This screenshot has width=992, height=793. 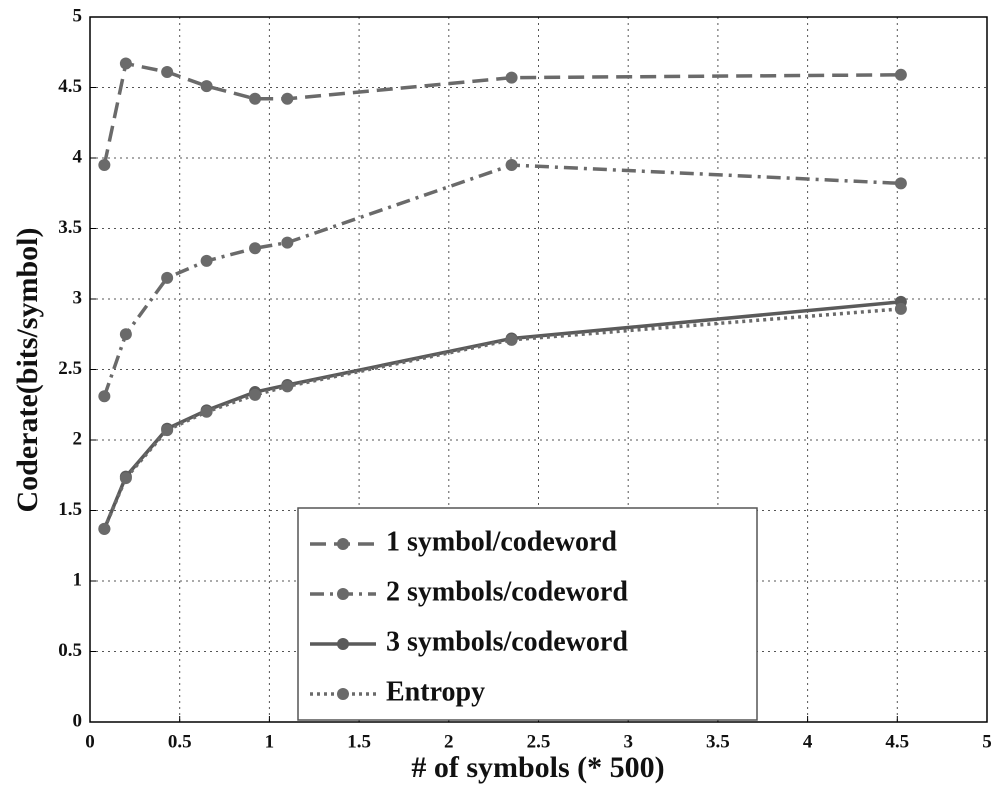 What do you see at coordinates (78, 297) in the screenshot?
I see `y-tick-label: 3` at bounding box center [78, 297].